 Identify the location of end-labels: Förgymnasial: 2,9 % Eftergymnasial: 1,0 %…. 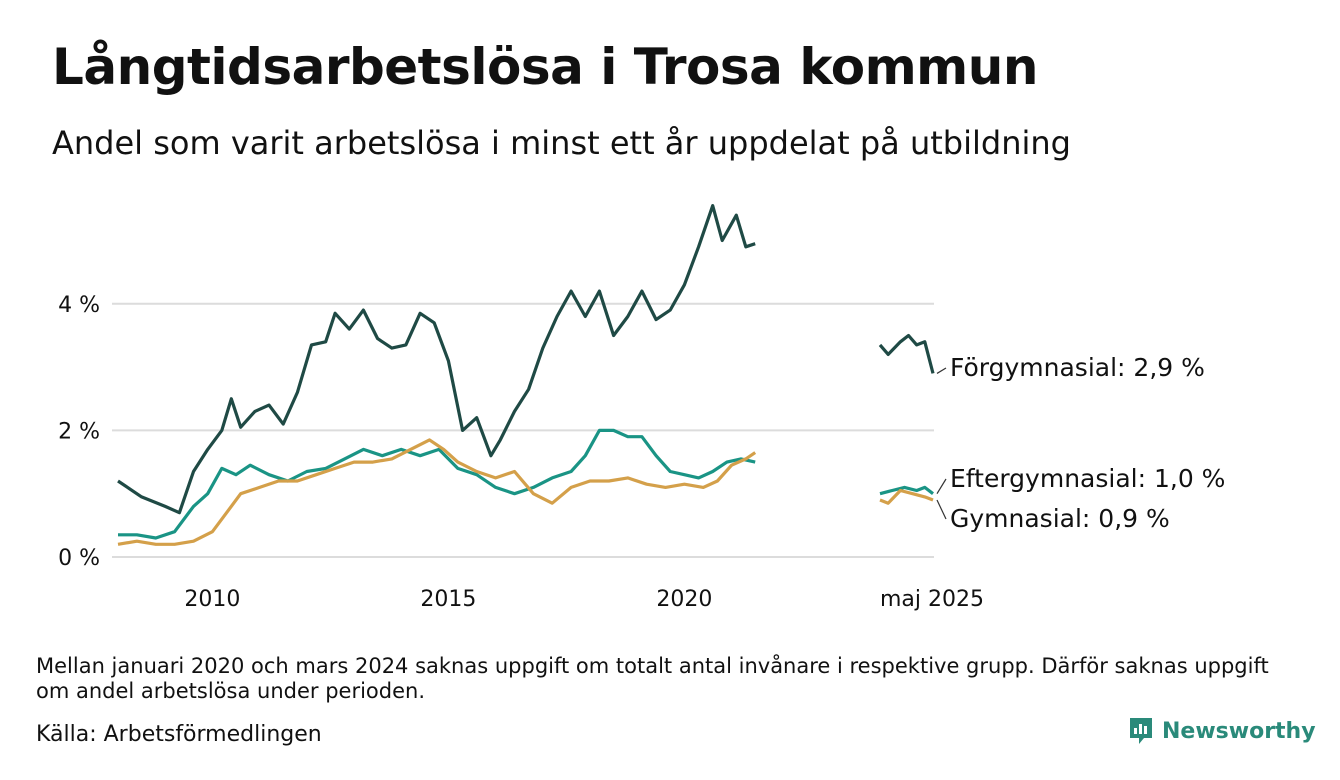
(1080, 443).